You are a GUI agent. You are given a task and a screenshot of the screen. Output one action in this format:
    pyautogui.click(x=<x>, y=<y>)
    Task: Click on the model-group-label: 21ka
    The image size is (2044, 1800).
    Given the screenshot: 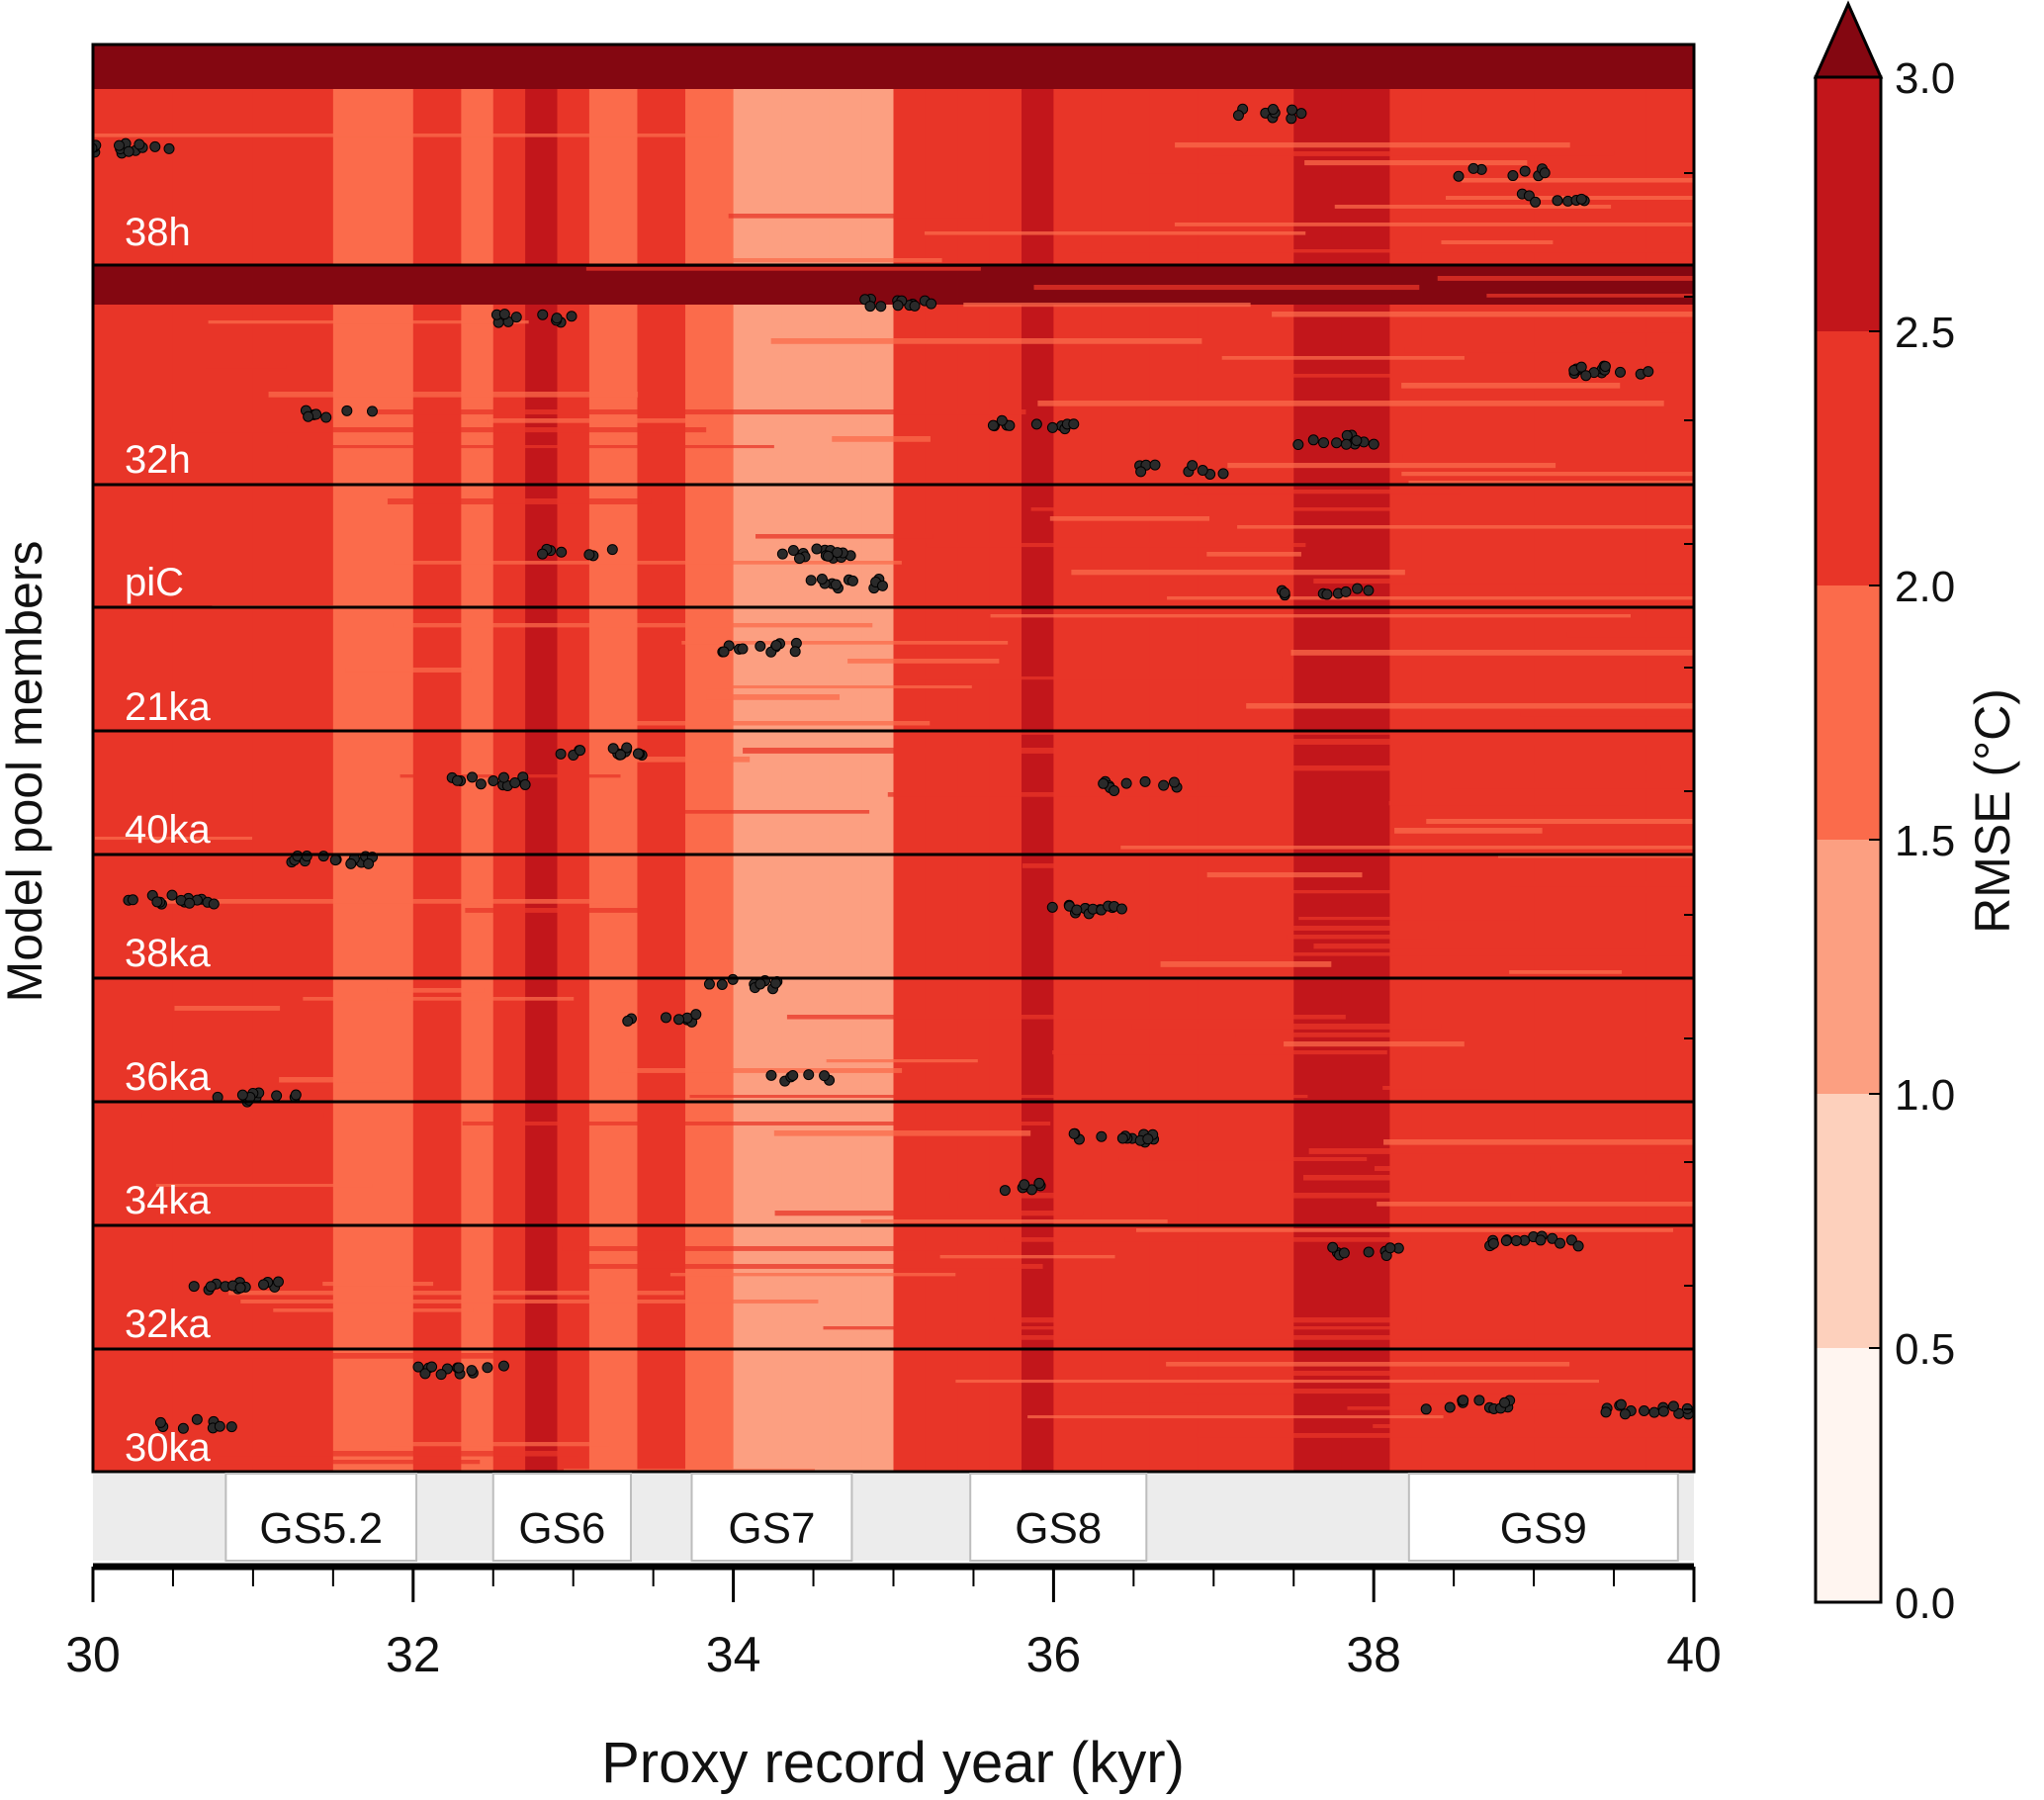 What is the action you would take?
    pyautogui.click(x=168, y=707)
    